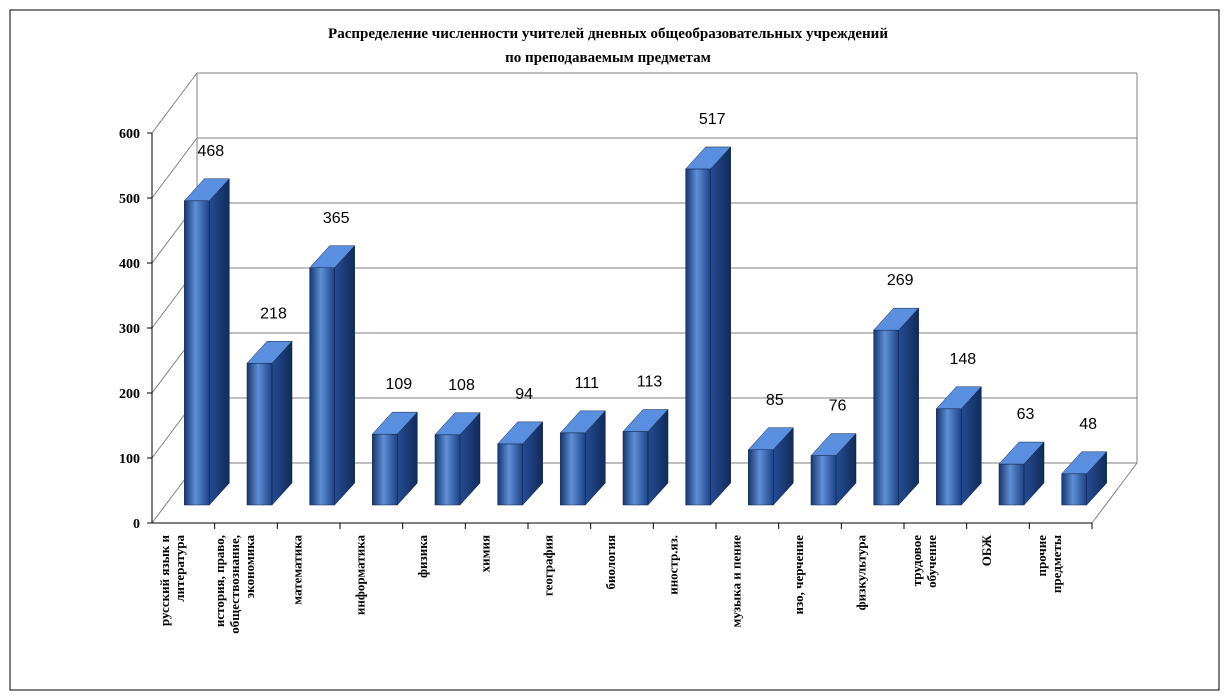 Image resolution: width=1229 pixels, height=699 pixels. Describe the element at coordinates (129, 264) in the screenshot. I see `y-tick-label: 400` at that location.